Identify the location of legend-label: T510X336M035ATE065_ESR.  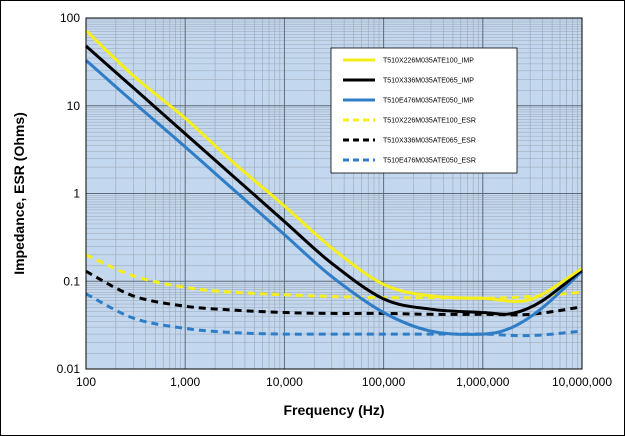
(429, 141).